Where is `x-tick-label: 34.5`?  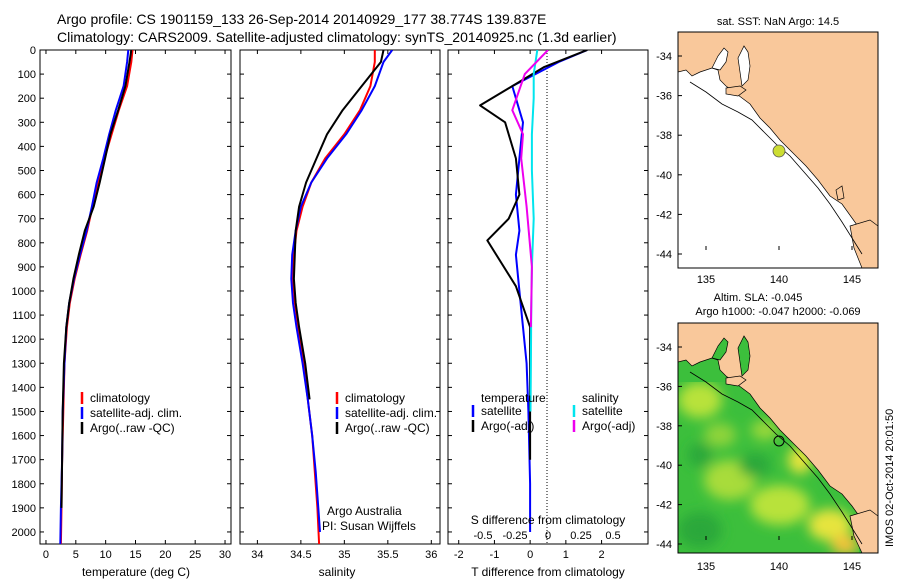 x-tick-label: 34.5 is located at coordinates (300, 555).